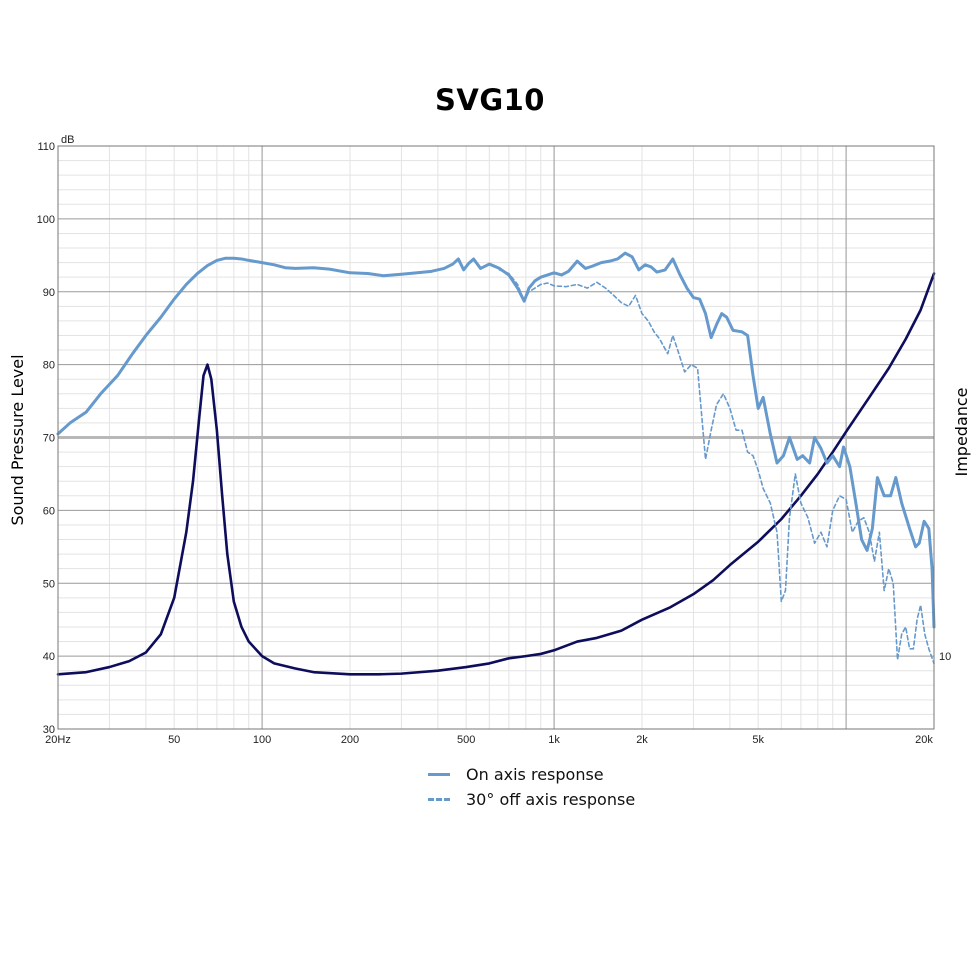  What do you see at coordinates (49, 366) in the screenshot?
I see `y-tick-label: 80` at bounding box center [49, 366].